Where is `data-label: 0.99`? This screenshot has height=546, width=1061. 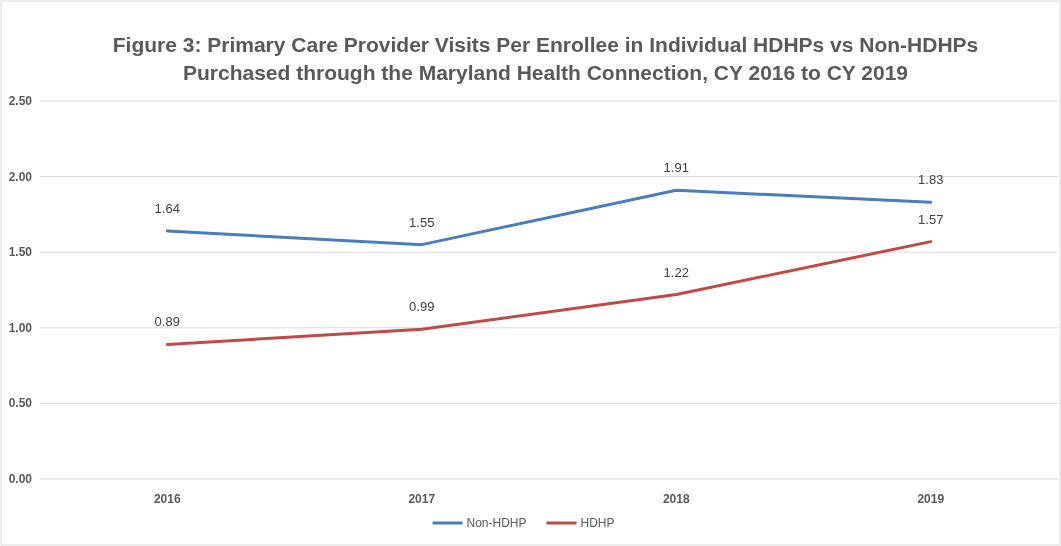
data-label: 0.99 is located at coordinates (422, 307).